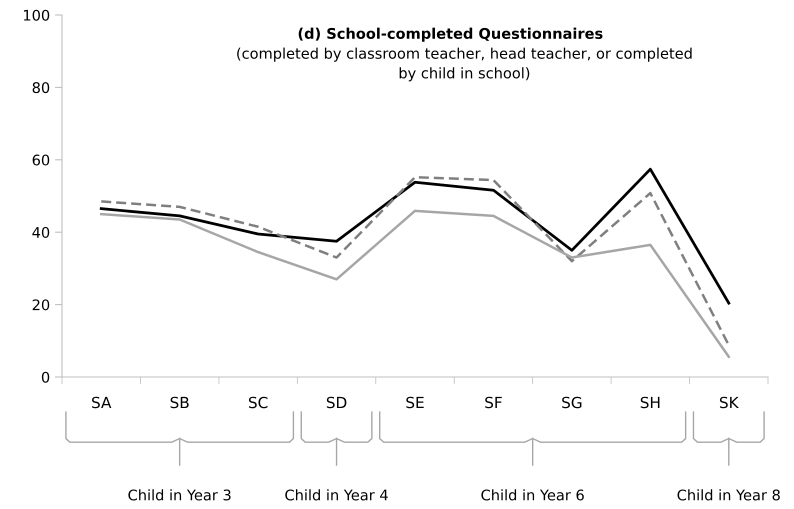 Image resolution: width=794 pixels, height=509 pixels. I want to click on text: Child in Year 6, so click(532, 495).